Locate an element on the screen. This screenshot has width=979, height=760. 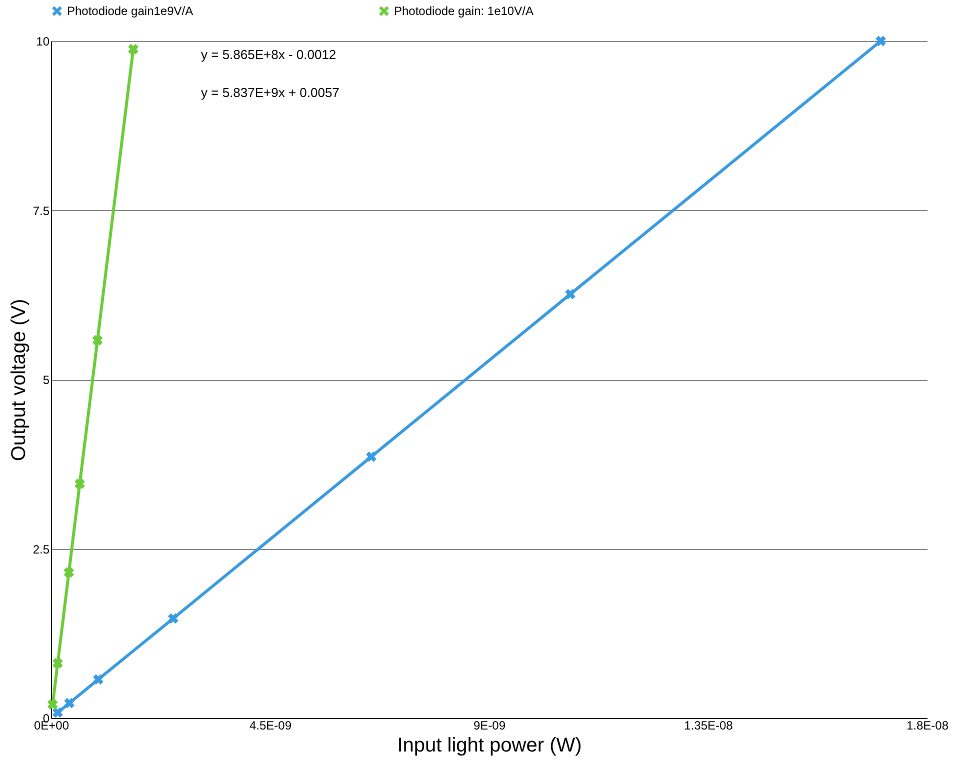
annotation: y = 5.865E+8x - 0.0012 is located at coordinates (268, 54).